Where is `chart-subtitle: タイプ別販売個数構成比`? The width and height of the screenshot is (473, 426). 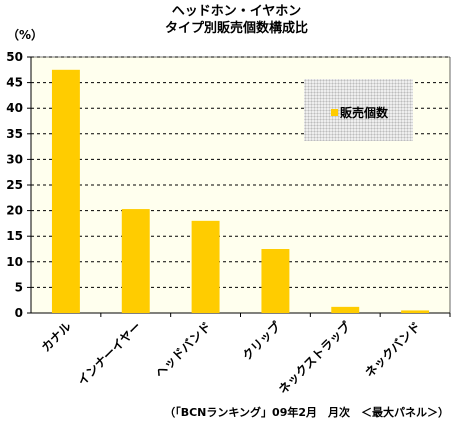
chart-subtitle: タイプ別販売個数構成比 is located at coordinates (236, 28).